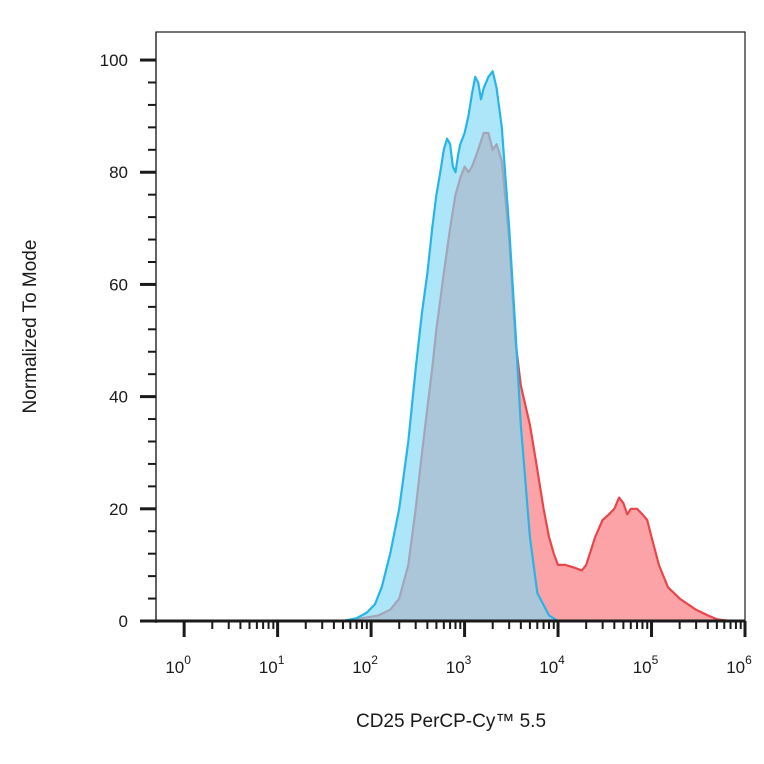 The width and height of the screenshot is (764, 764). What do you see at coordinates (178, 665) in the screenshot?
I see `x-tick-label: 10⁰` at bounding box center [178, 665].